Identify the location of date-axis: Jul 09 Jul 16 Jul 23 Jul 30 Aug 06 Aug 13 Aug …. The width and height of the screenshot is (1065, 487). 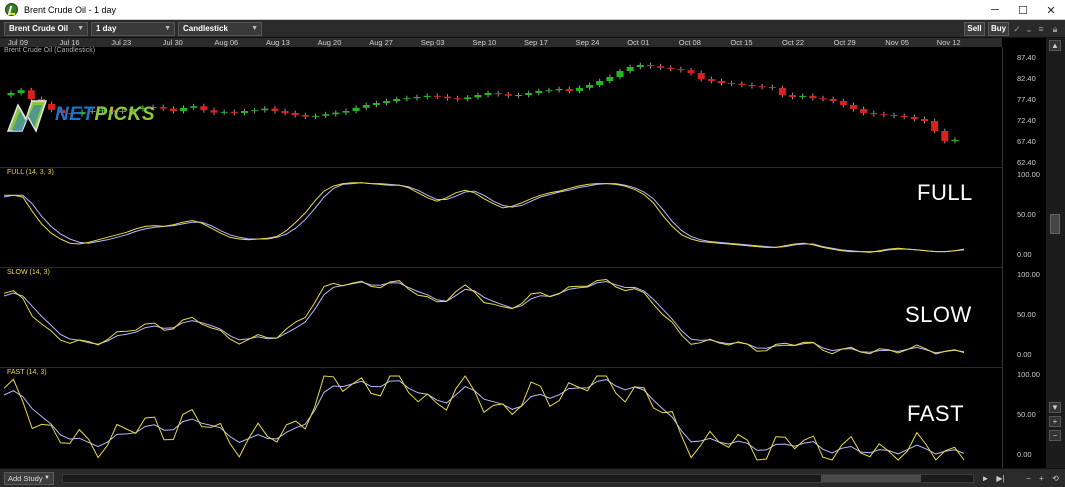
(501, 42).